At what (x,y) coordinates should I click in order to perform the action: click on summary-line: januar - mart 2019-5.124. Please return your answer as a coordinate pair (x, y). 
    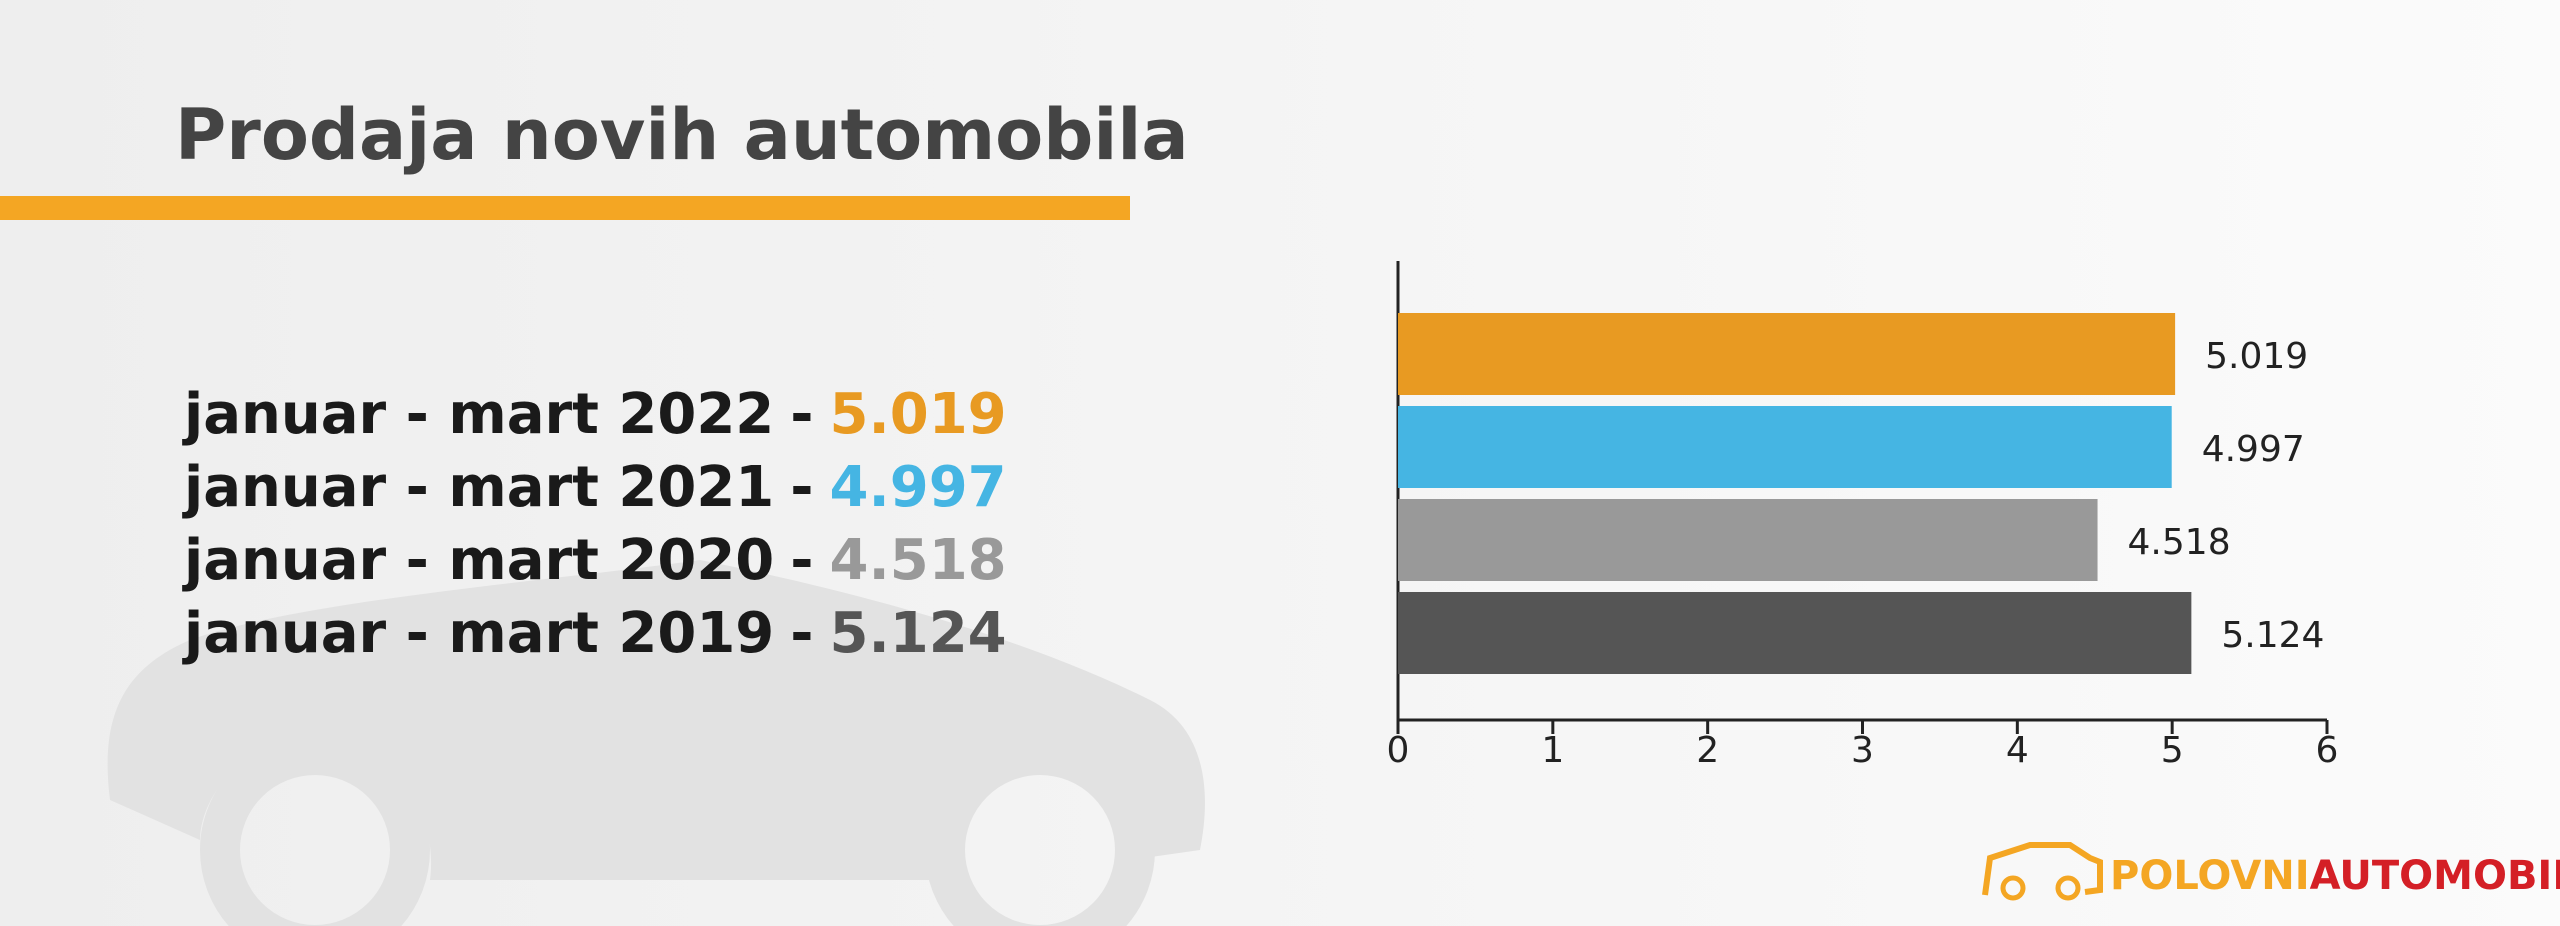
    Looking at the image, I should click on (594, 633).